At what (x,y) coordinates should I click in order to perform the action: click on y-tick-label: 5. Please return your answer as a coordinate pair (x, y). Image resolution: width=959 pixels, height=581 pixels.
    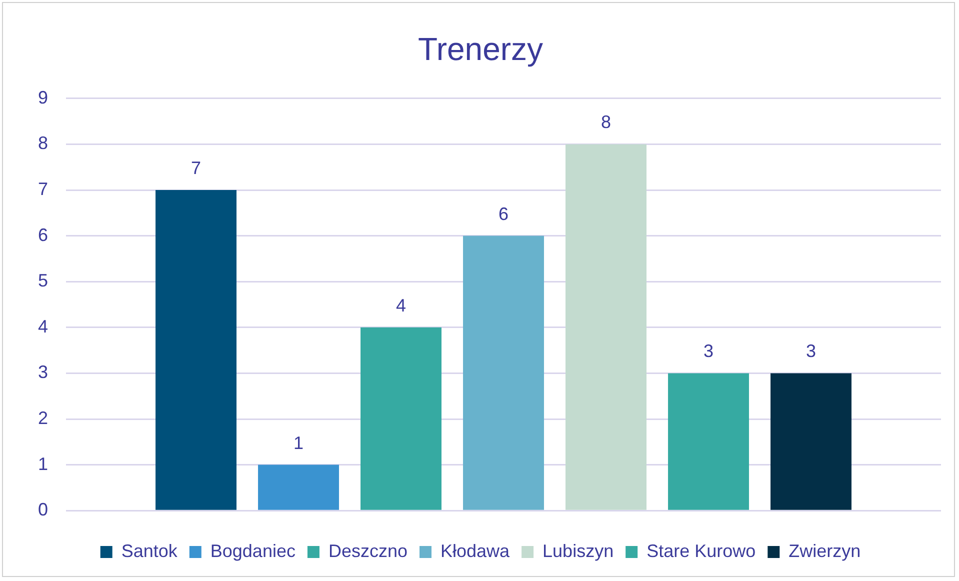
    Looking at the image, I should click on (43, 280).